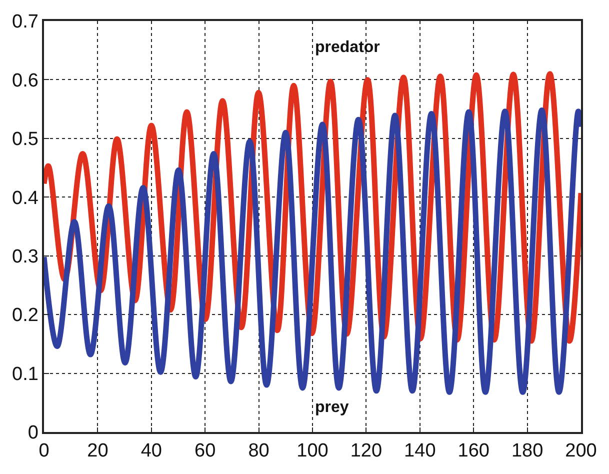 This screenshot has width=609, height=474. I want to click on x-tick-label: 40, so click(151, 451).